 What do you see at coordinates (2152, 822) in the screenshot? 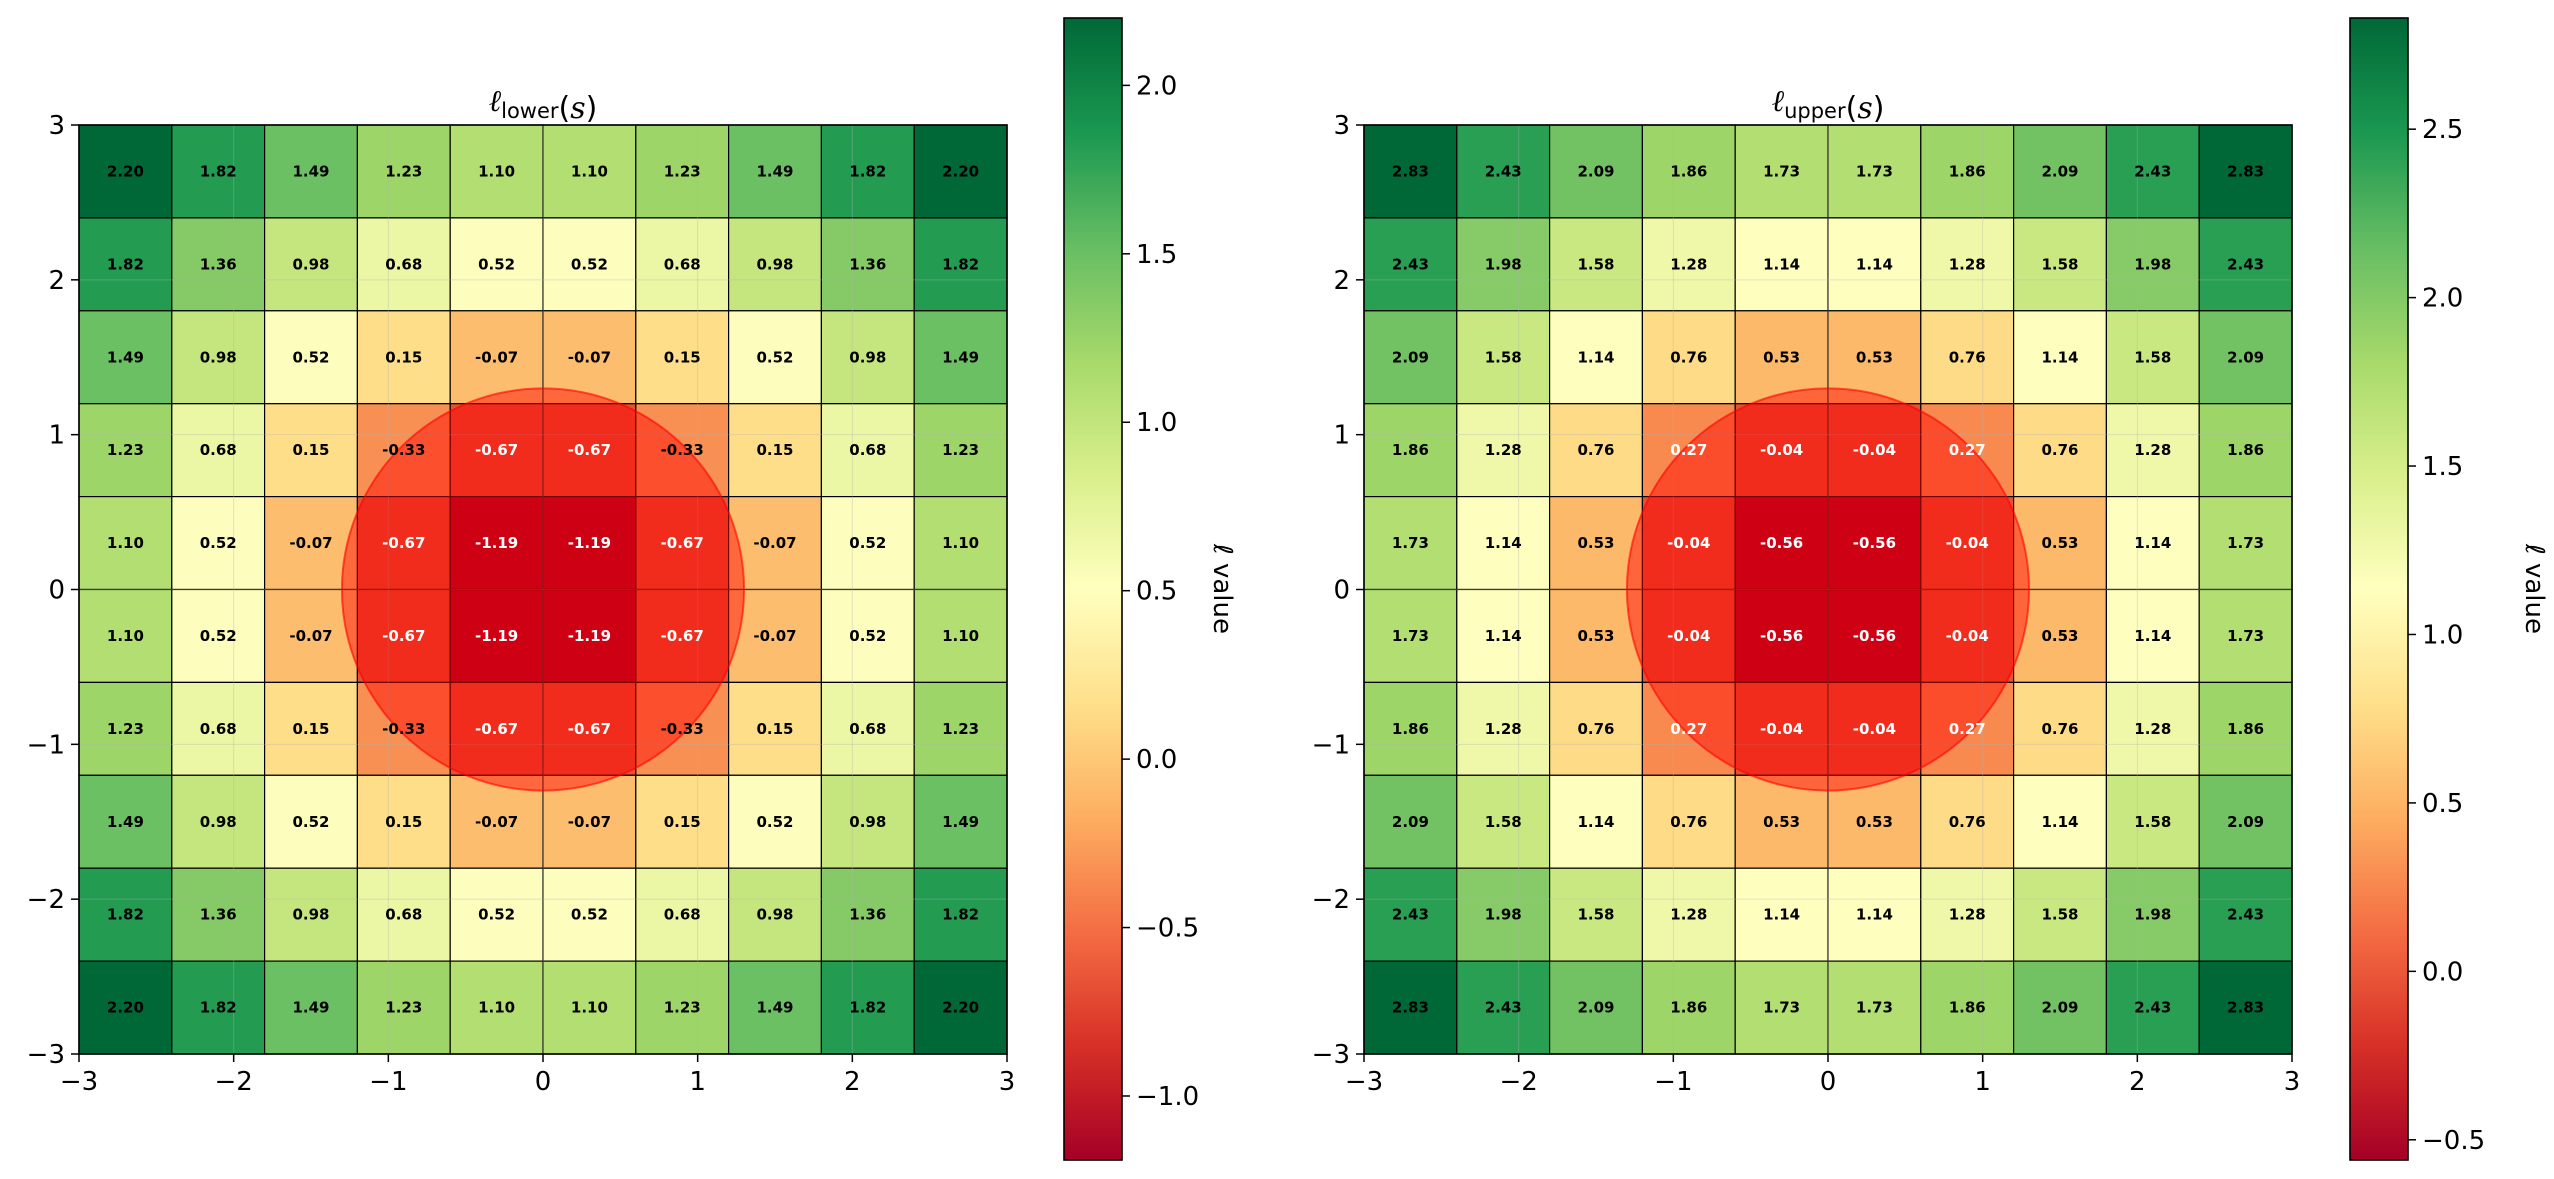
I see `cell-value-label: 1.58` at bounding box center [2152, 822].